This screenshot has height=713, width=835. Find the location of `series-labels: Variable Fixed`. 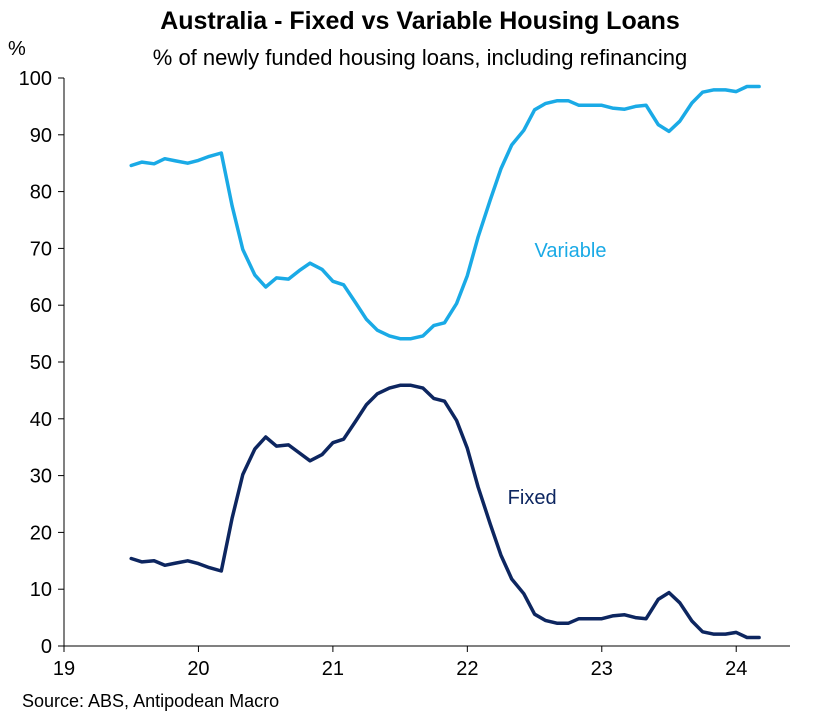

series-labels: Variable Fixed is located at coordinates (557, 374).